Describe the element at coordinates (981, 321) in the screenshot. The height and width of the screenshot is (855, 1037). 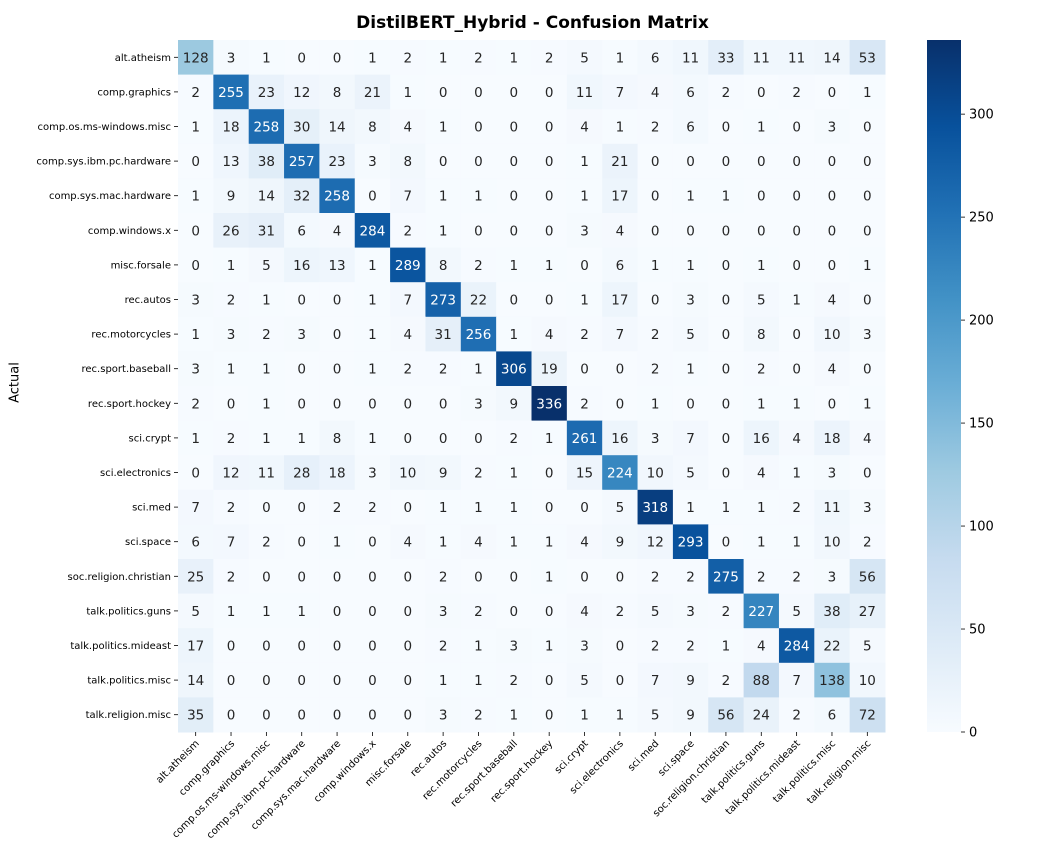
I see `colorbar-tick-label: 200` at that location.